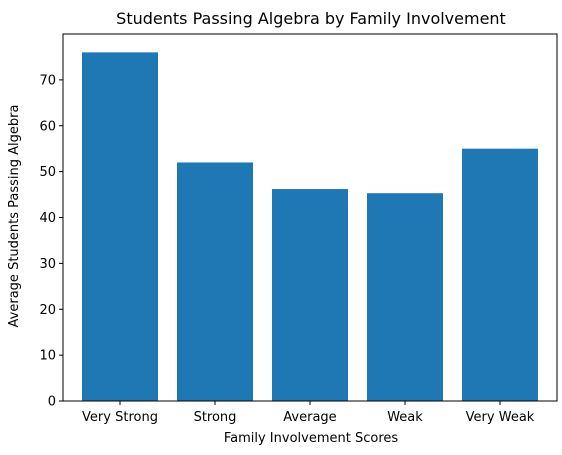 Image resolution: width=562 pixels, height=455 pixels. What do you see at coordinates (120, 226) in the screenshot?
I see `bar-very-strong` at bounding box center [120, 226].